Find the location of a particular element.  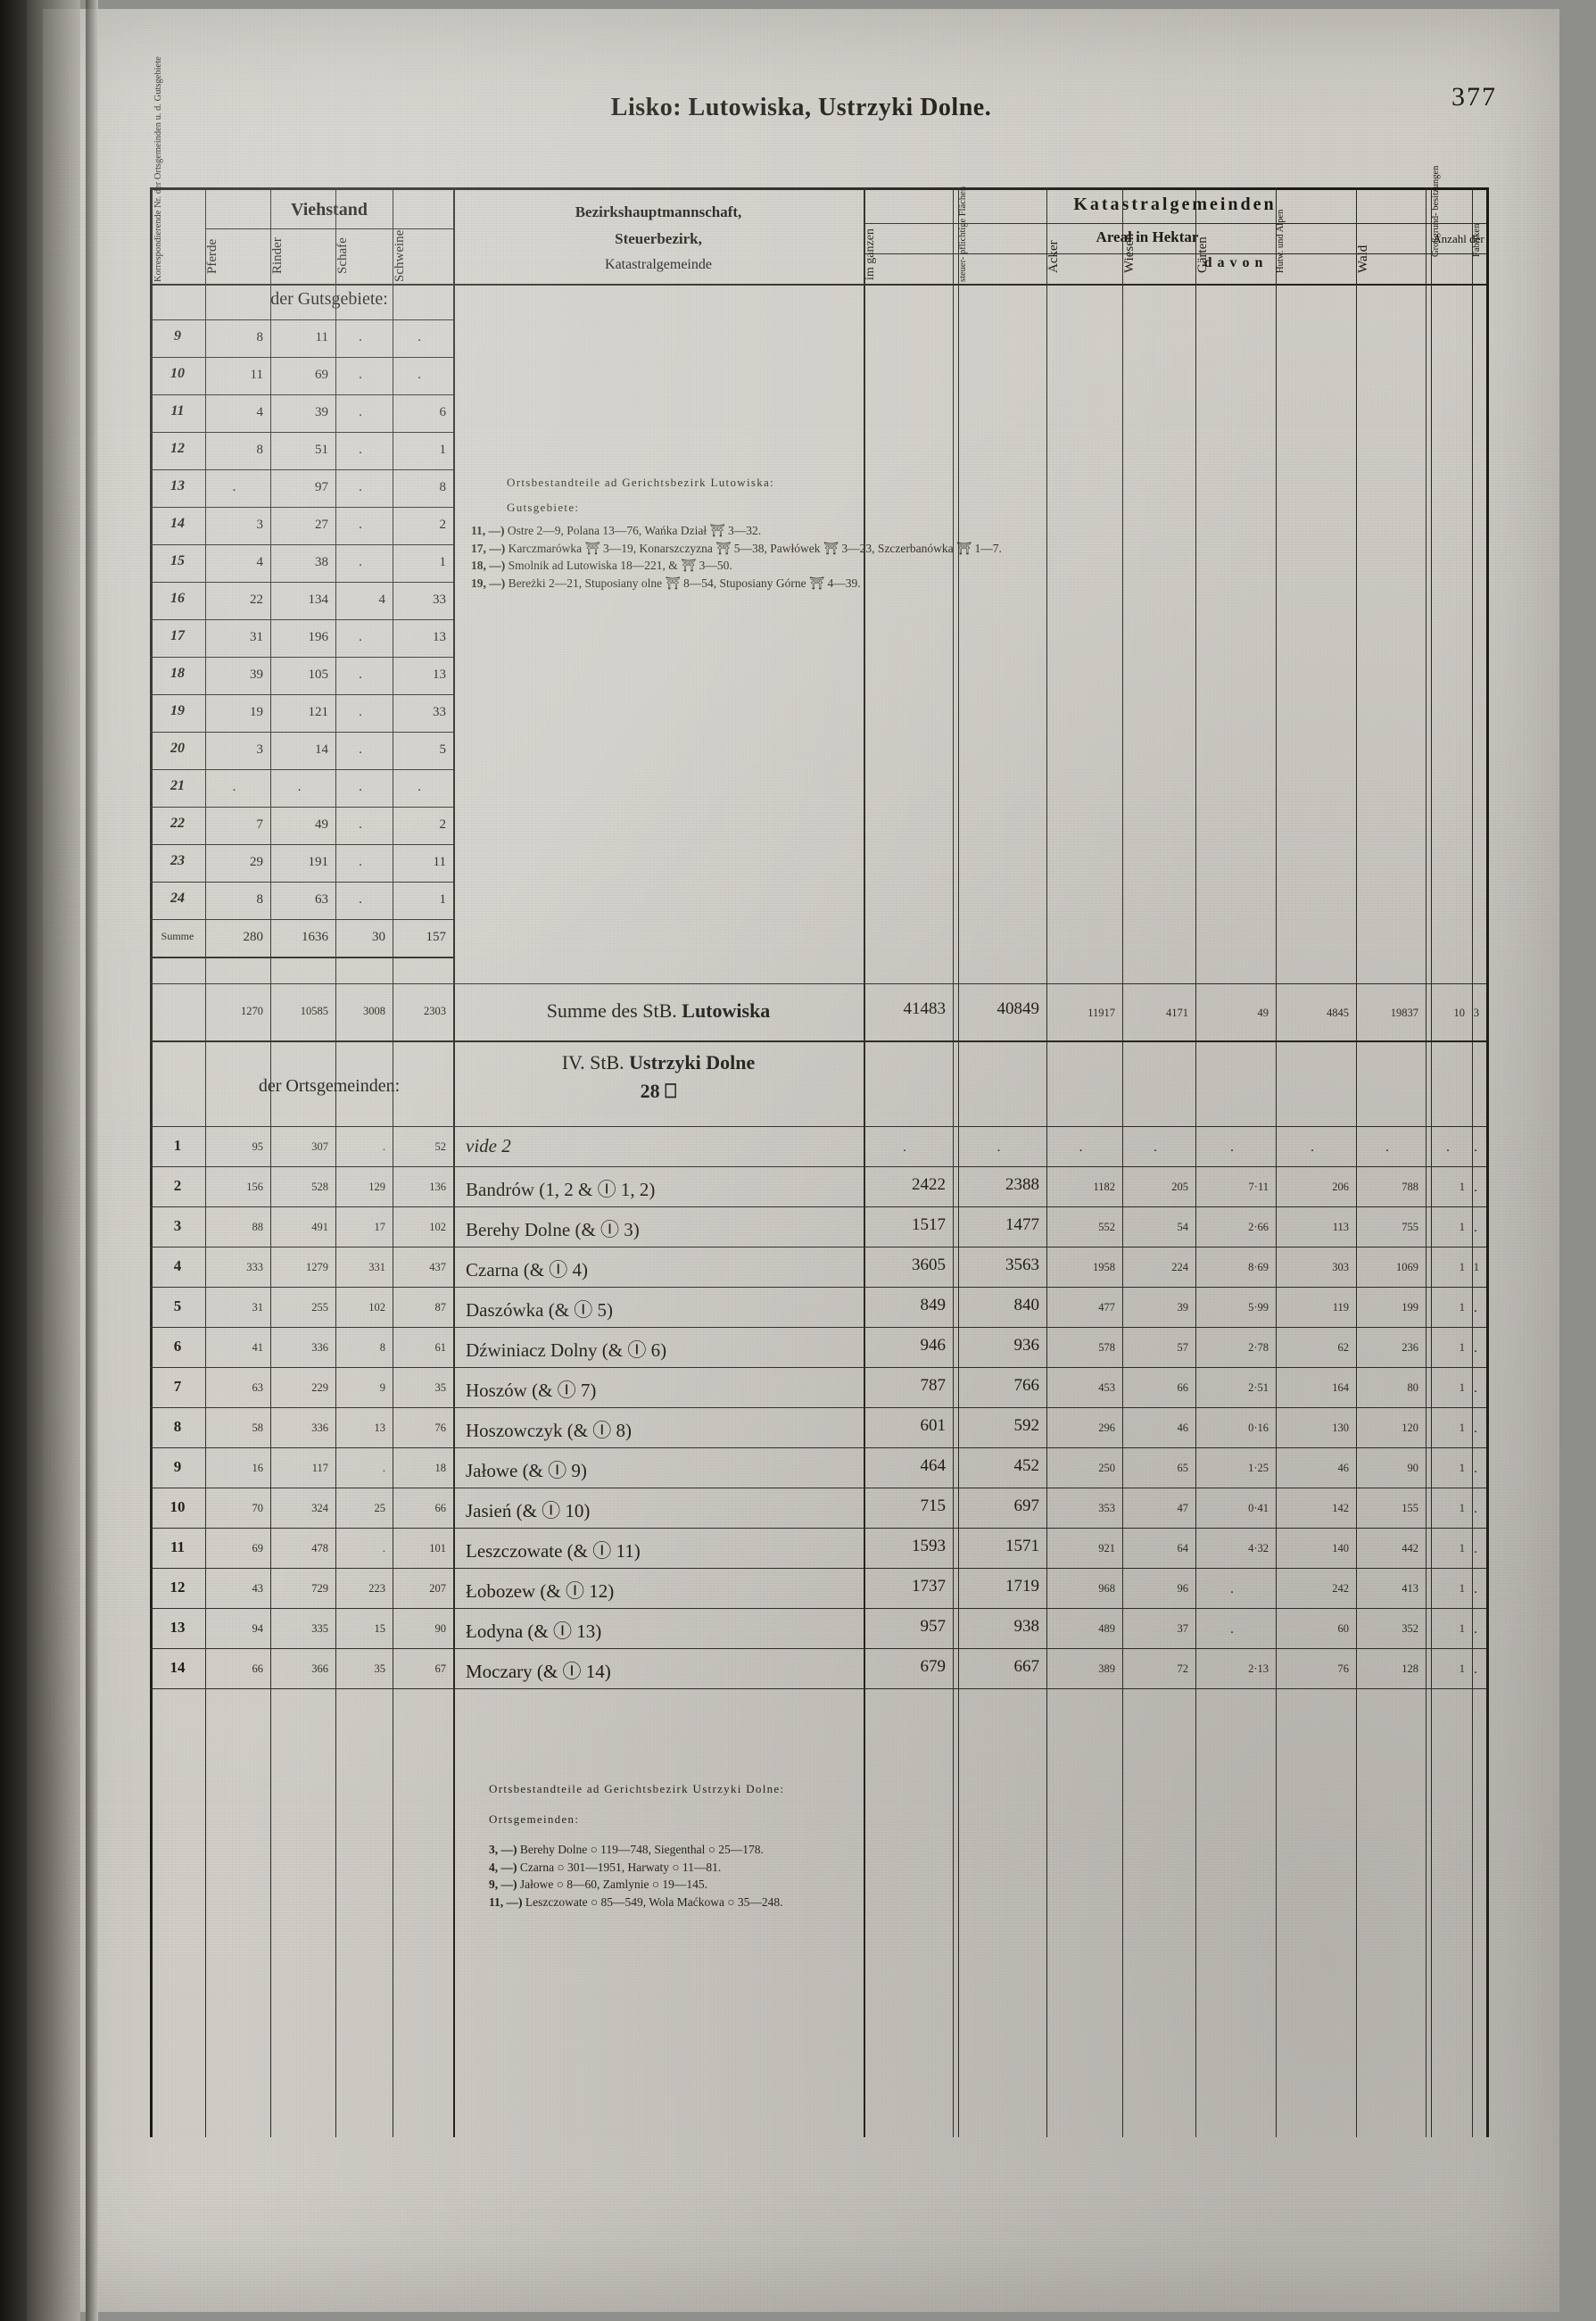

cell-pferde: 63 is located at coordinates (258, 1387).